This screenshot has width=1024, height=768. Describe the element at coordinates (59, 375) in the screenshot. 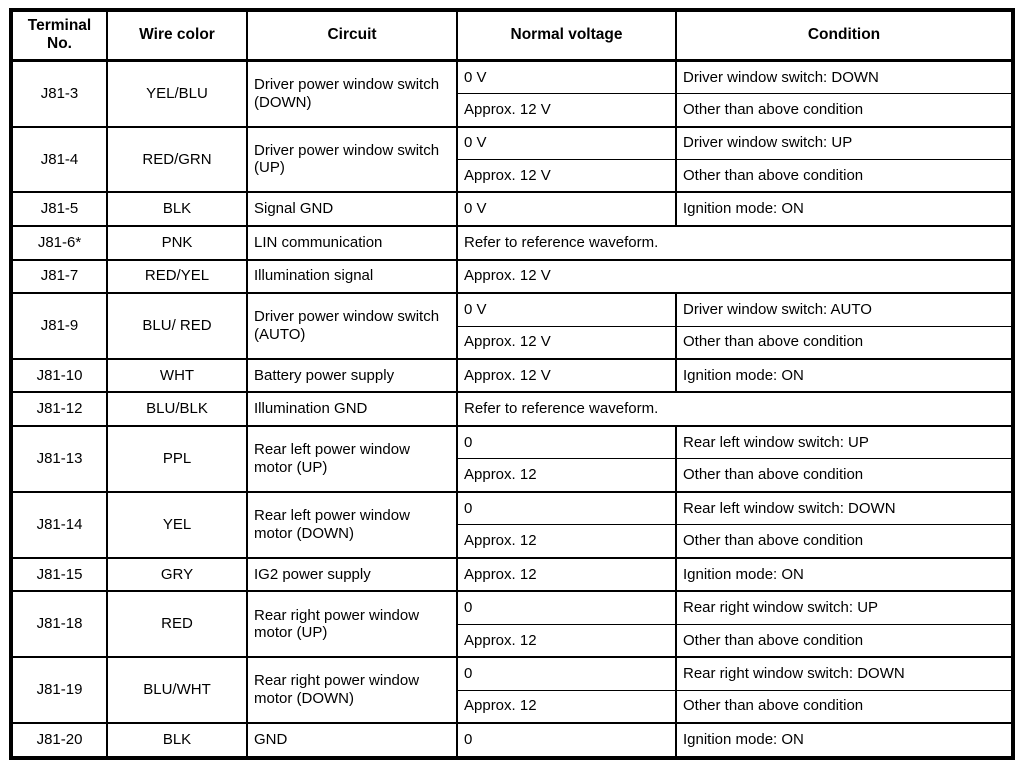

I see `terminal-cell: J81-10` at that location.